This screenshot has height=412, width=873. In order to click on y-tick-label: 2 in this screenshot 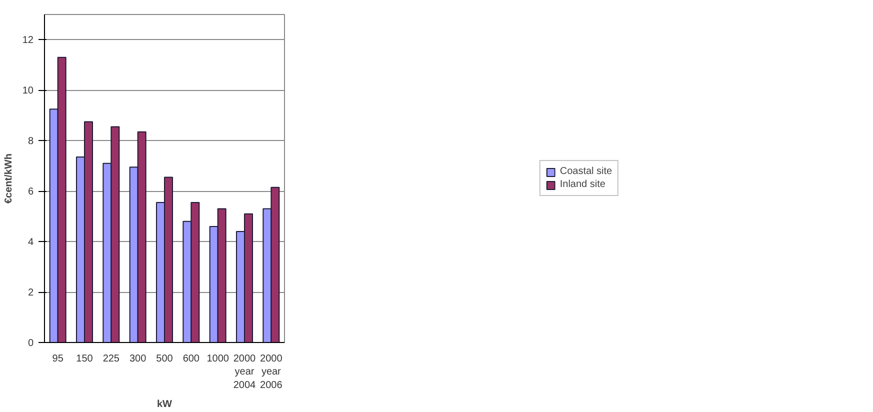, I will do `click(31, 293)`.